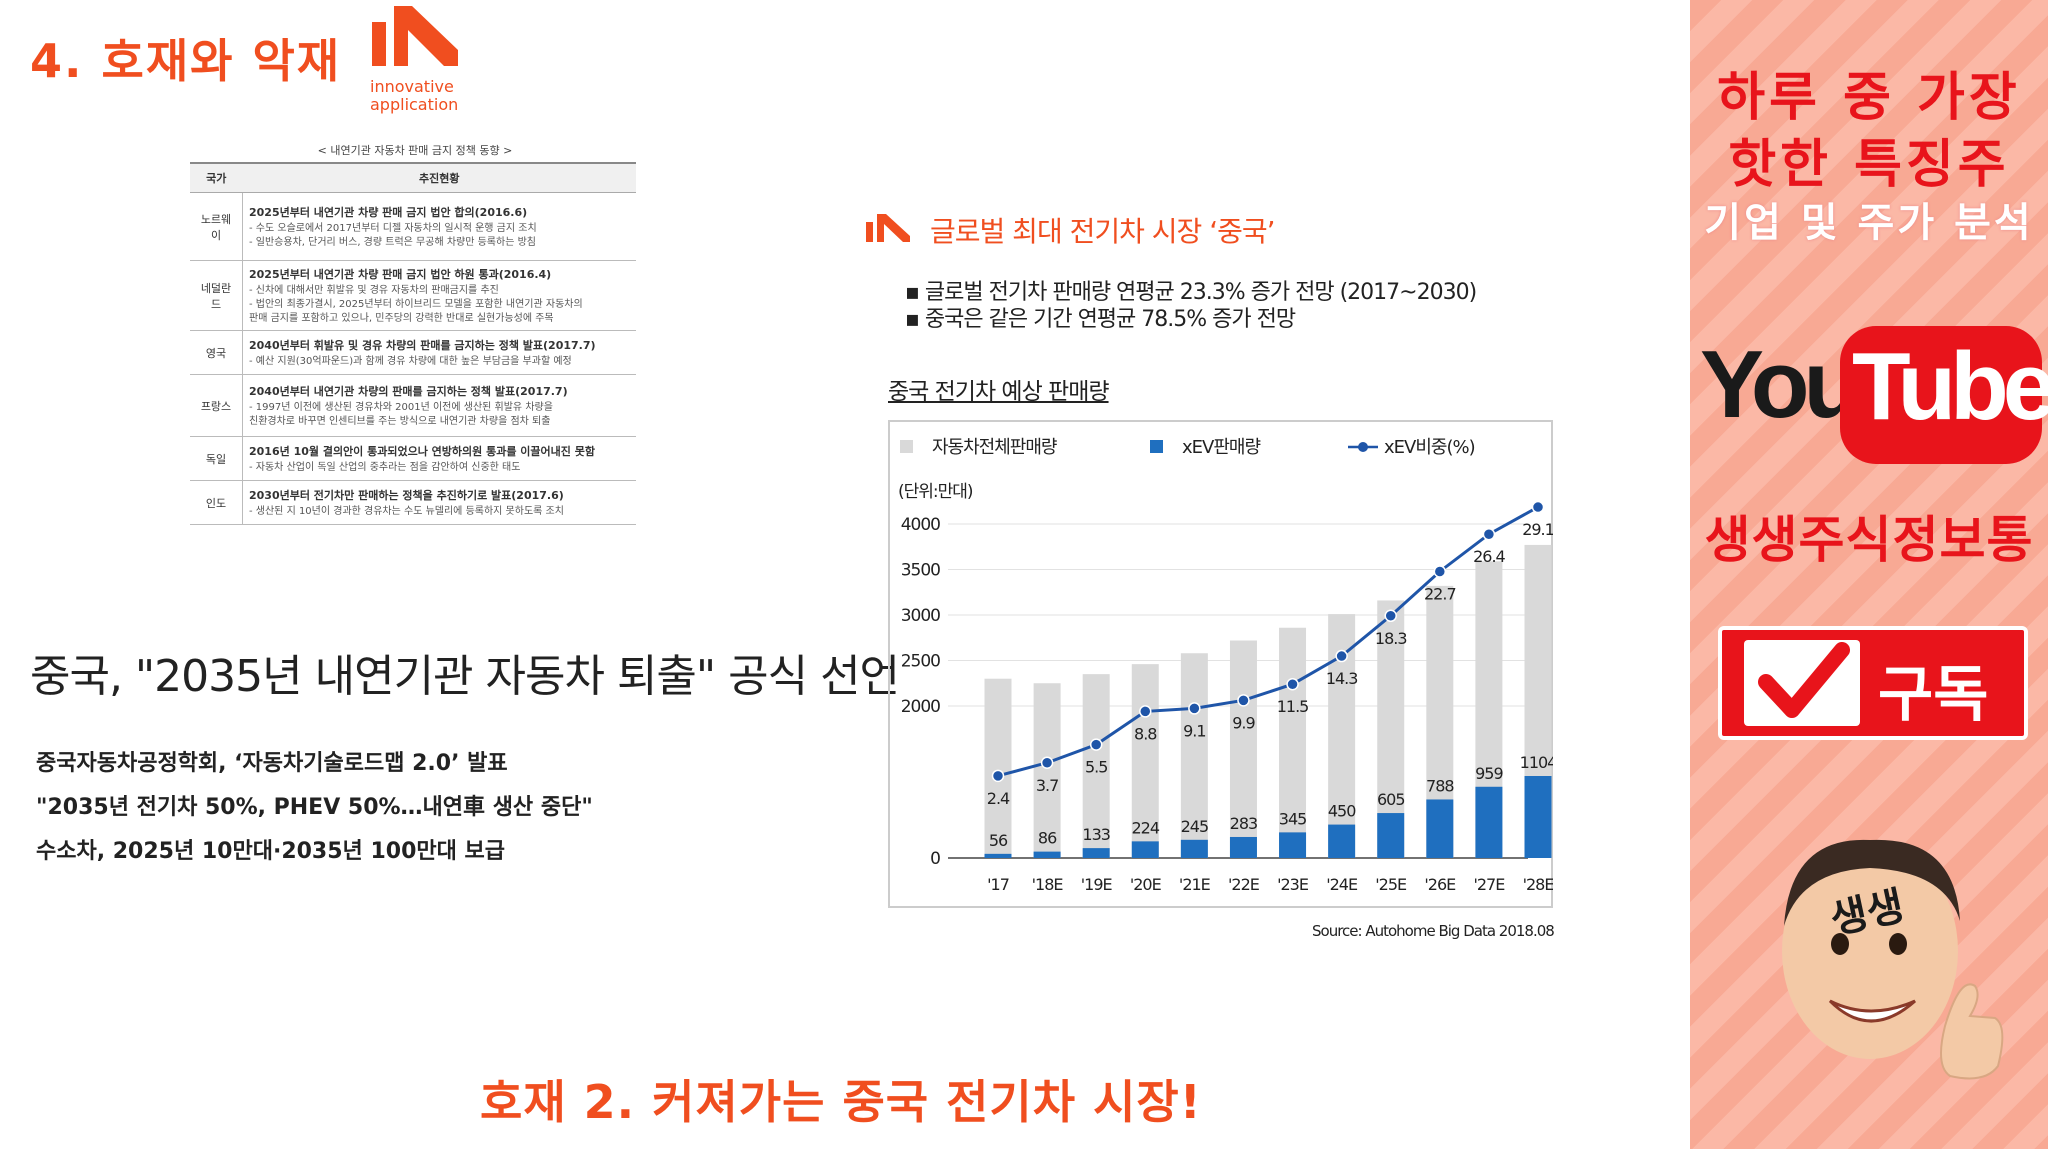  I want to click on panel-title-line2: 핫한 특징주, so click(1869, 165).